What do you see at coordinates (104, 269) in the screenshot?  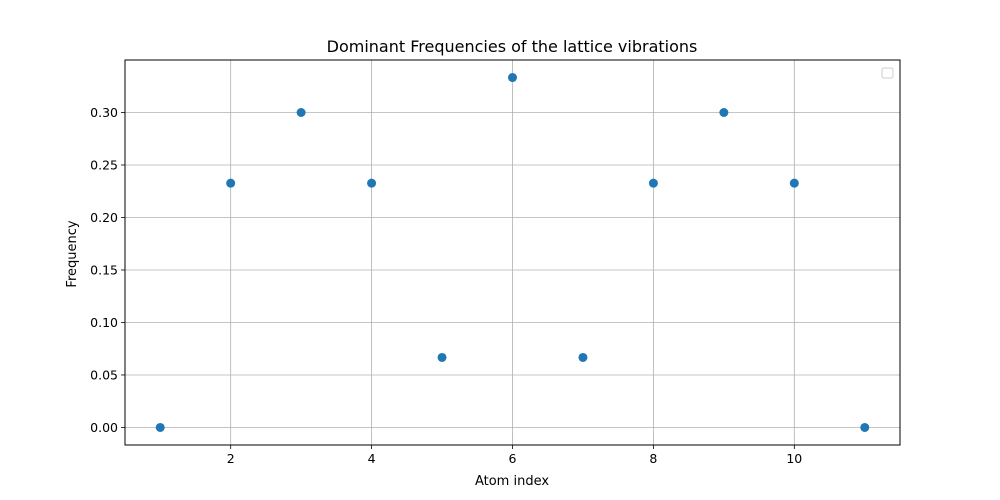 I see `y-tick-label: 0.15` at bounding box center [104, 269].